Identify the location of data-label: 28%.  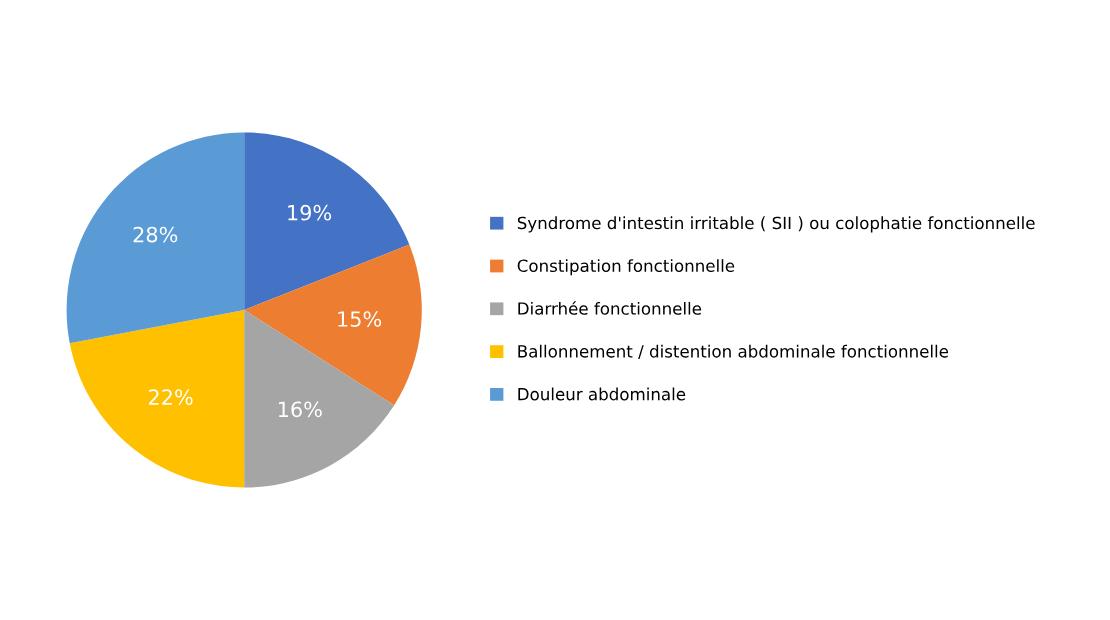
(155, 234).